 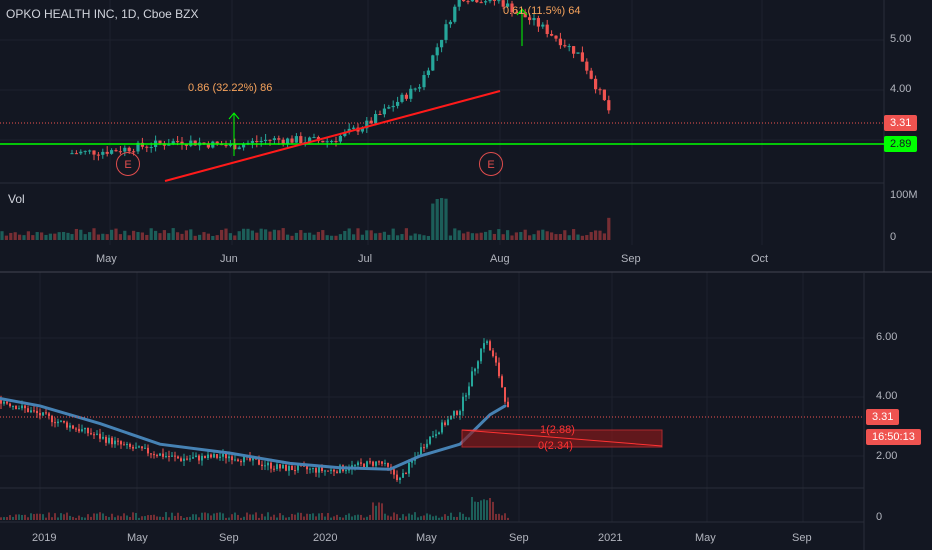 I want to click on bottom-vol-tick: 0, so click(x=879, y=517).